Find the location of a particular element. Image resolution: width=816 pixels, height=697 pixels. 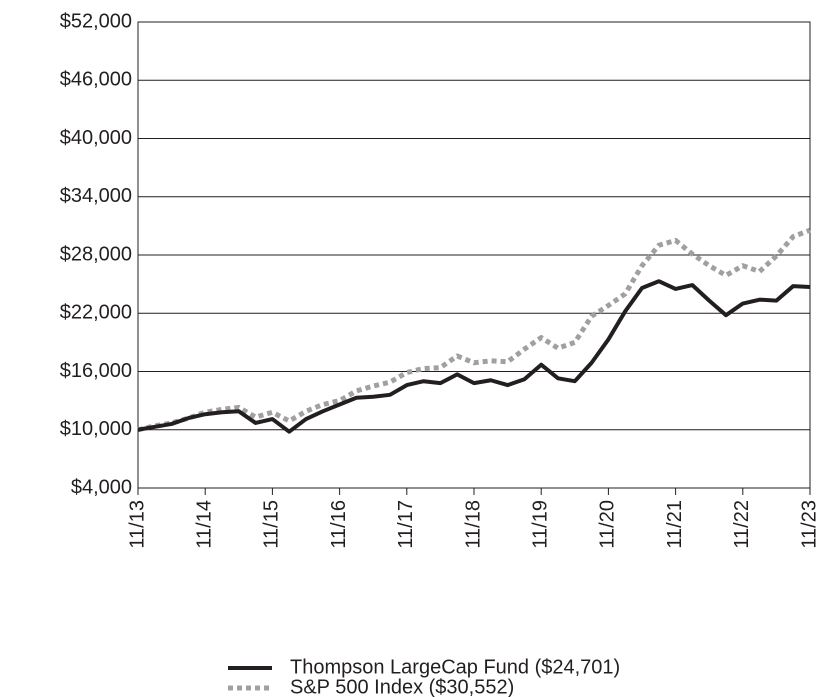

x-tick-label: 11/22 is located at coordinates (742, 524).